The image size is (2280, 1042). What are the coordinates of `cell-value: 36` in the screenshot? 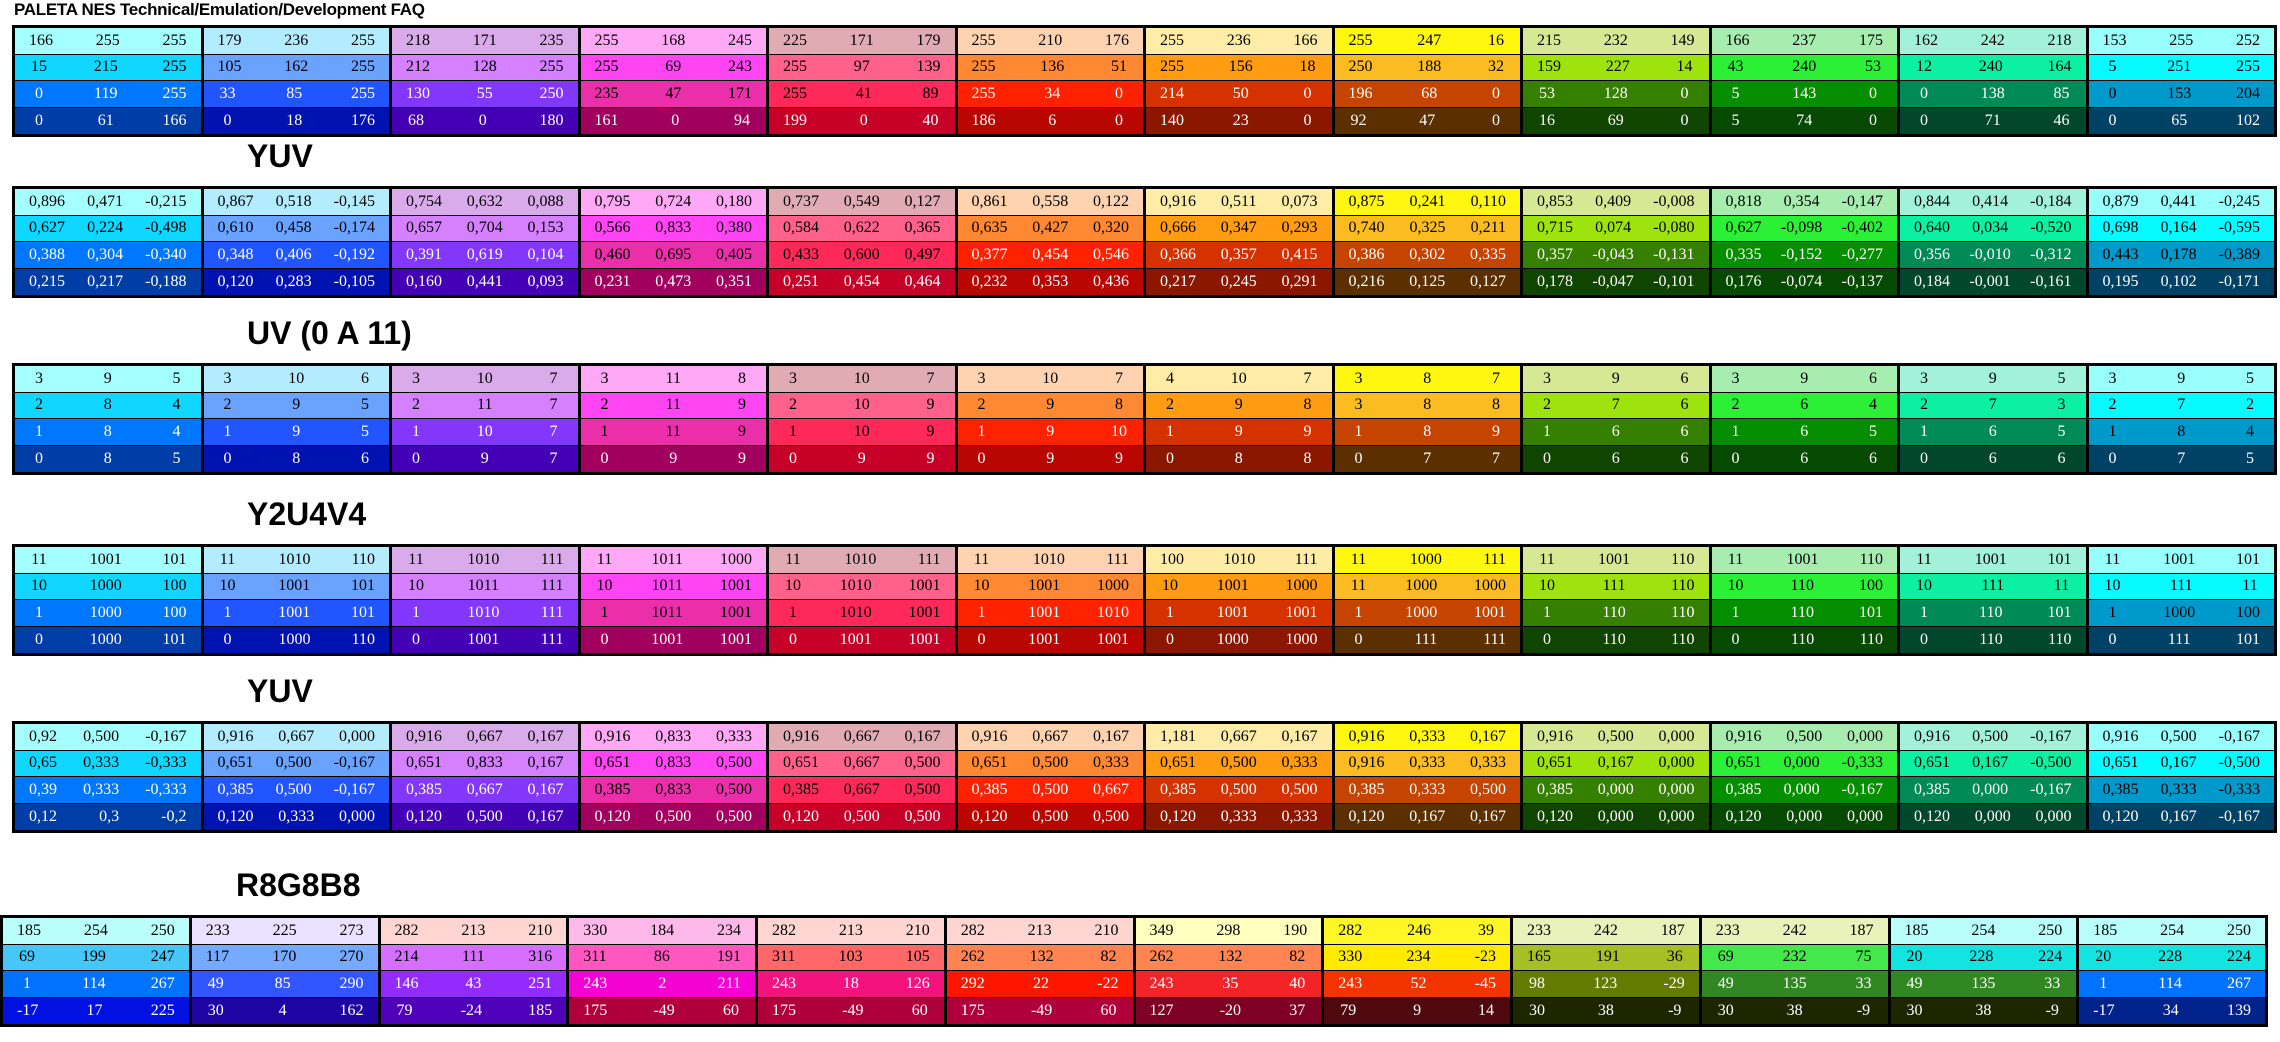 It's located at (1674, 957).